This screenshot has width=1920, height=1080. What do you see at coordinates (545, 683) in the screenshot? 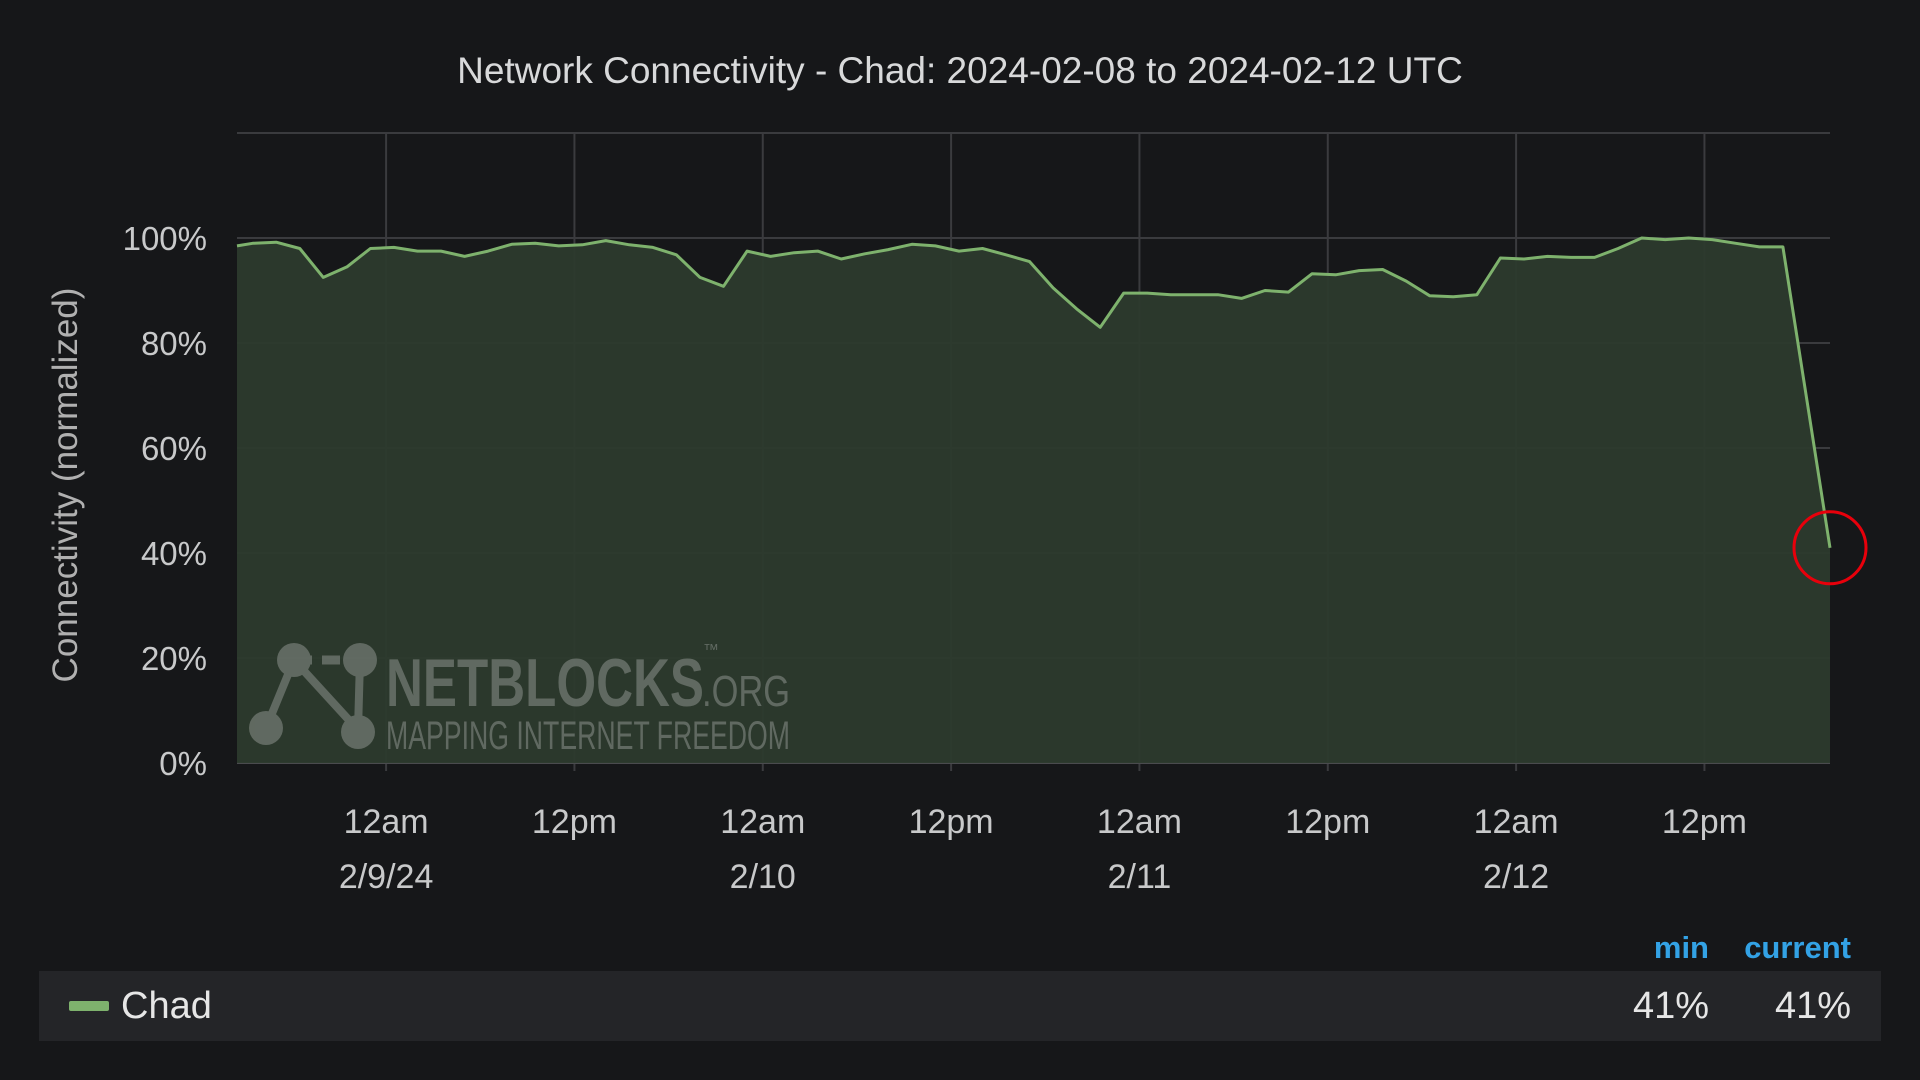
I see `watermark-logo: NETBLOCKS` at bounding box center [545, 683].